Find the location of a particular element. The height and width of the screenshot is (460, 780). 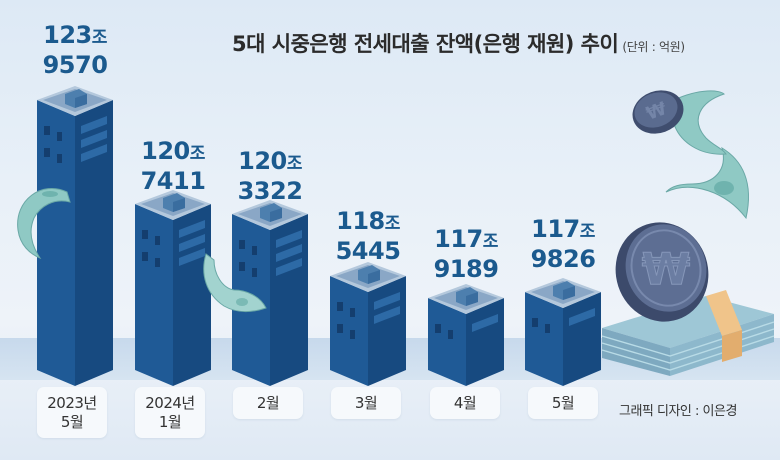

value-label-1: 120조 7411 is located at coordinates (173, 166).